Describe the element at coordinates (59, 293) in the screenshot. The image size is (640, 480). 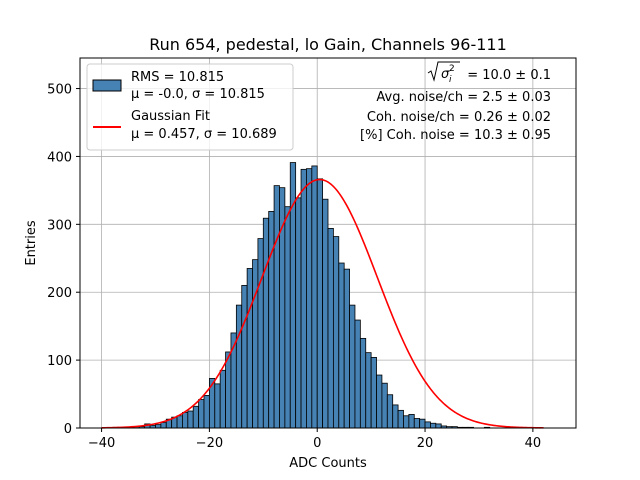
I see `y-tick-label: 200` at that location.